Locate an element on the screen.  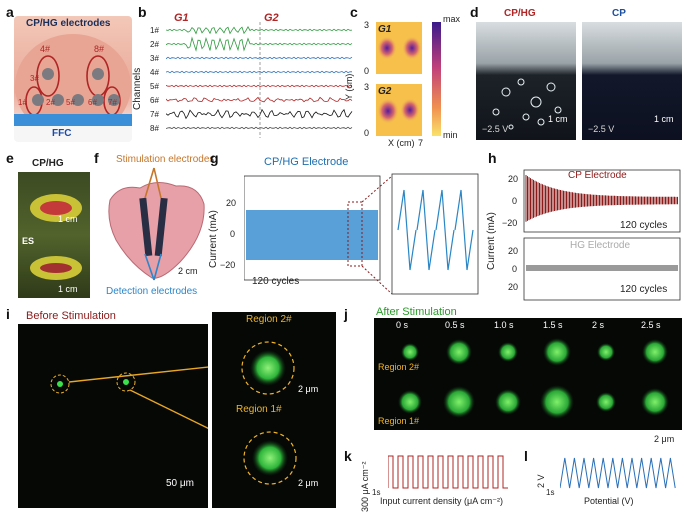
panel-f-detect-label: Detection electrodes is located at coordinates (152, 291).